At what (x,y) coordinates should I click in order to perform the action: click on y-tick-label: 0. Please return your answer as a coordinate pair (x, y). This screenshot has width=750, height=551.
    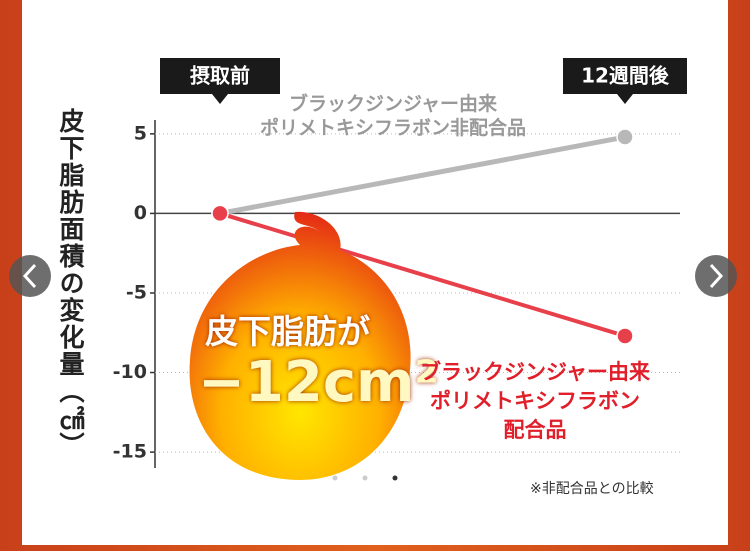
    Looking at the image, I should click on (140, 213).